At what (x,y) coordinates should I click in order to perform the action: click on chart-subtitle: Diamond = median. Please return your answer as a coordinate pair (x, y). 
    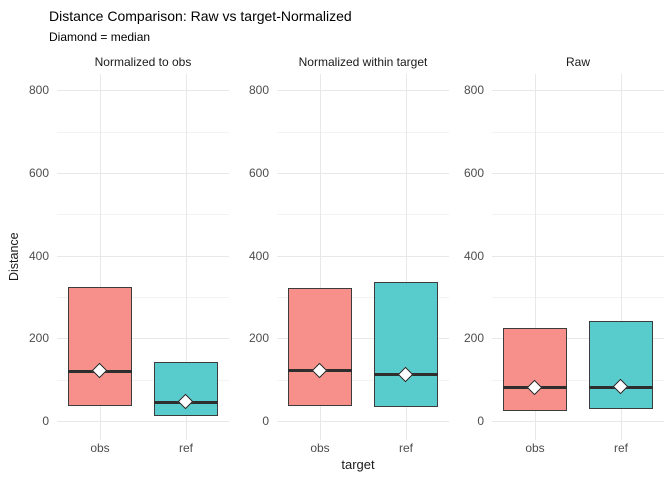
    Looking at the image, I should click on (100, 37).